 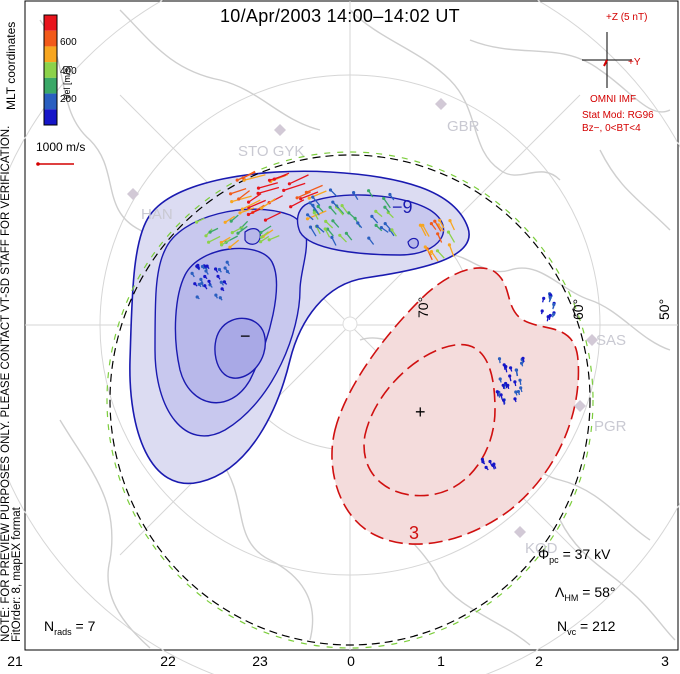 What do you see at coordinates (539, 661) in the screenshot?
I see `mlt-tick-2: 2` at bounding box center [539, 661].